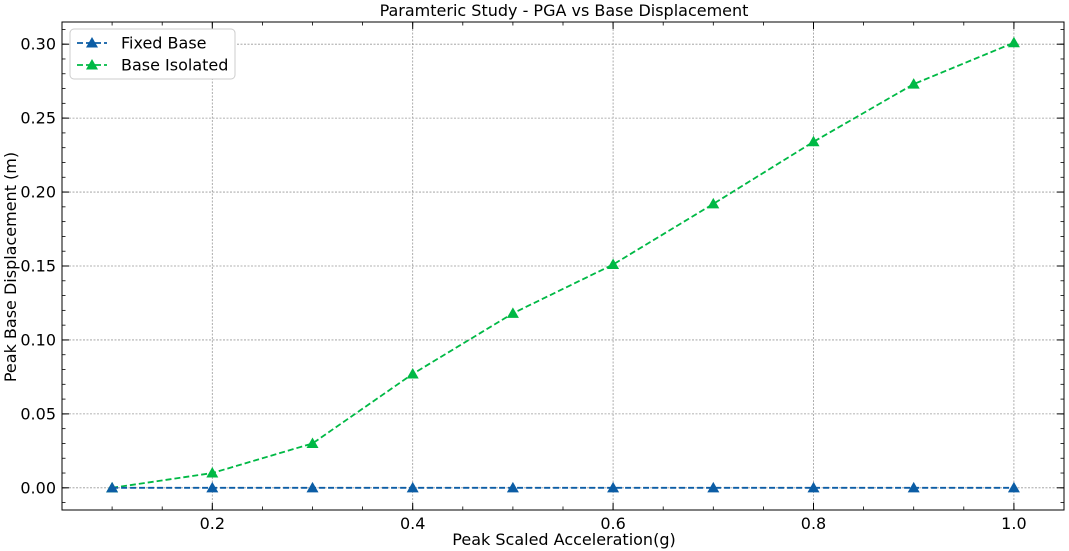 This screenshot has width=1069, height=551. What do you see at coordinates (212, 523) in the screenshot?
I see `x-tick-label: 0.2` at bounding box center [212, 523].